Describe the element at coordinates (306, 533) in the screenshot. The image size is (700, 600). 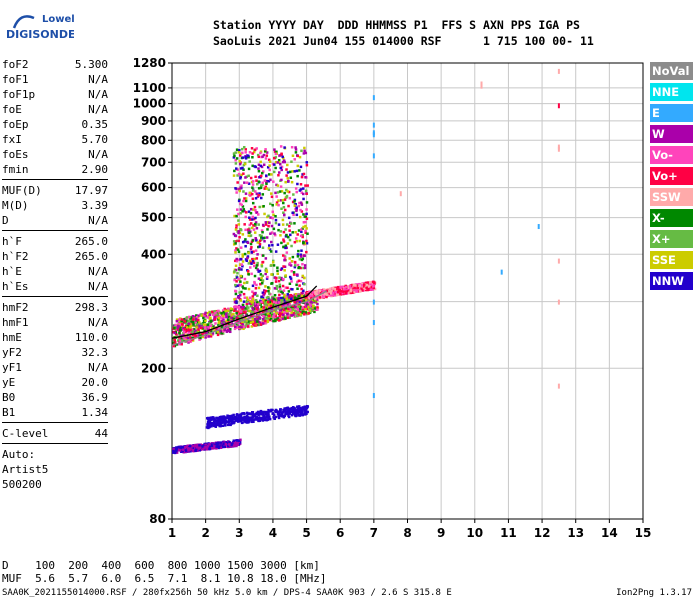
I see `x-tick-label: 5` at that location.